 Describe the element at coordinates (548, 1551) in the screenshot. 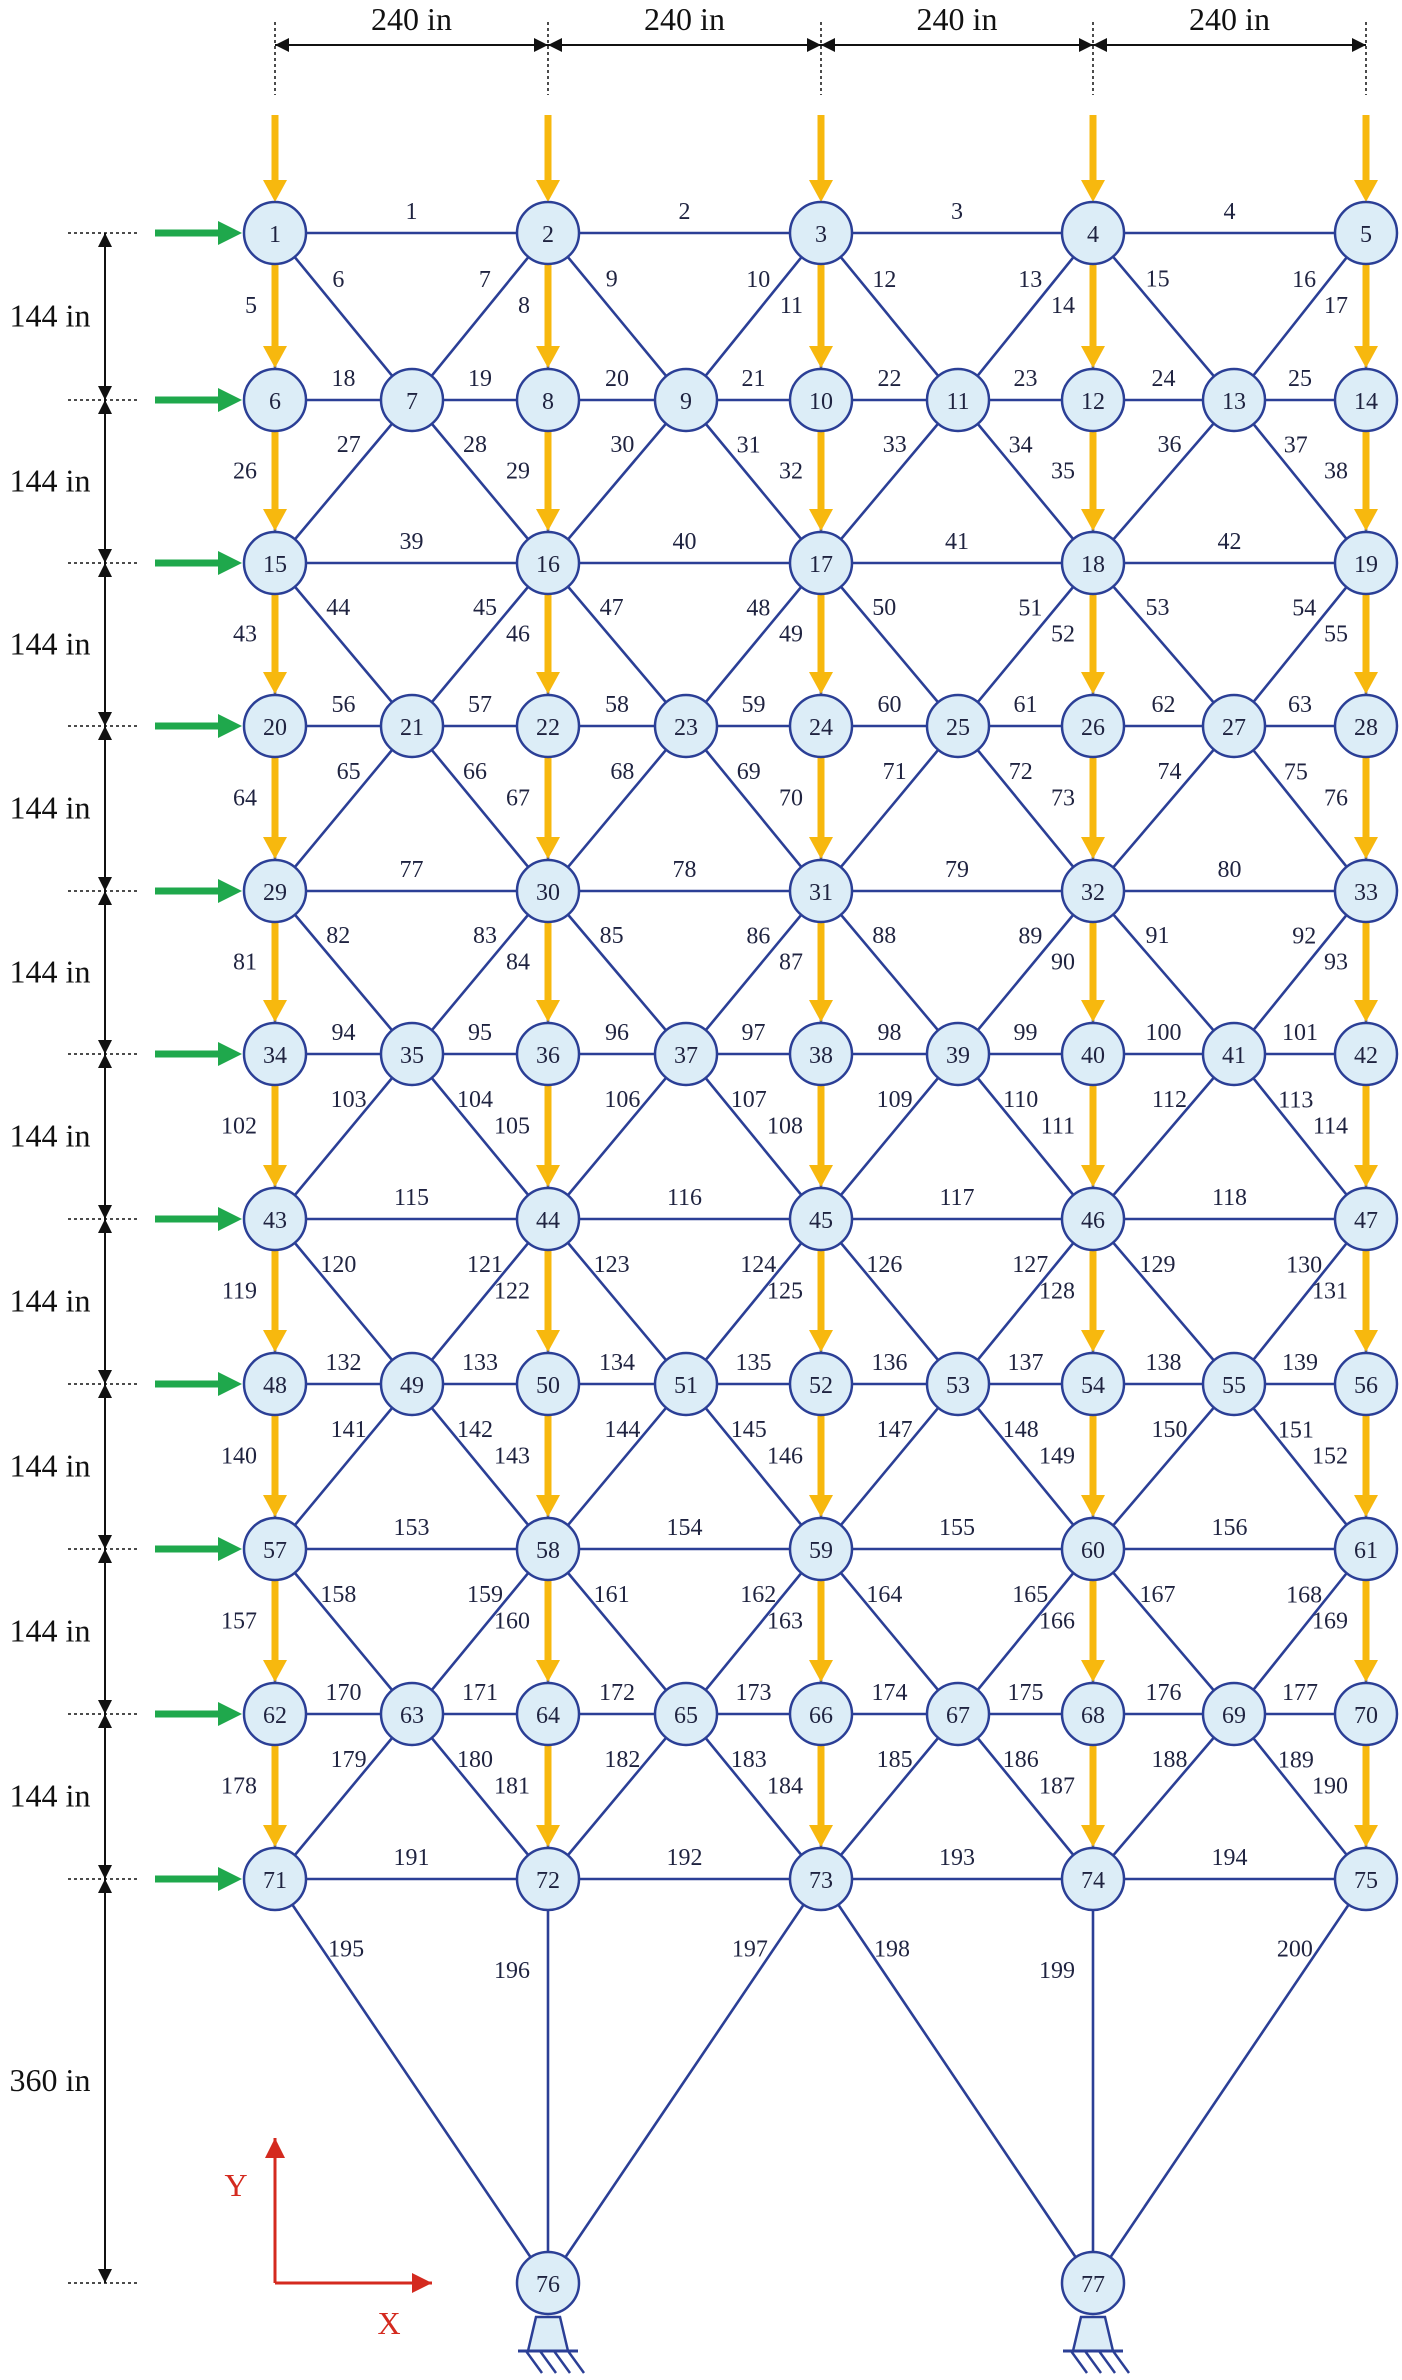

I see `node-label-58: 58` at that location.